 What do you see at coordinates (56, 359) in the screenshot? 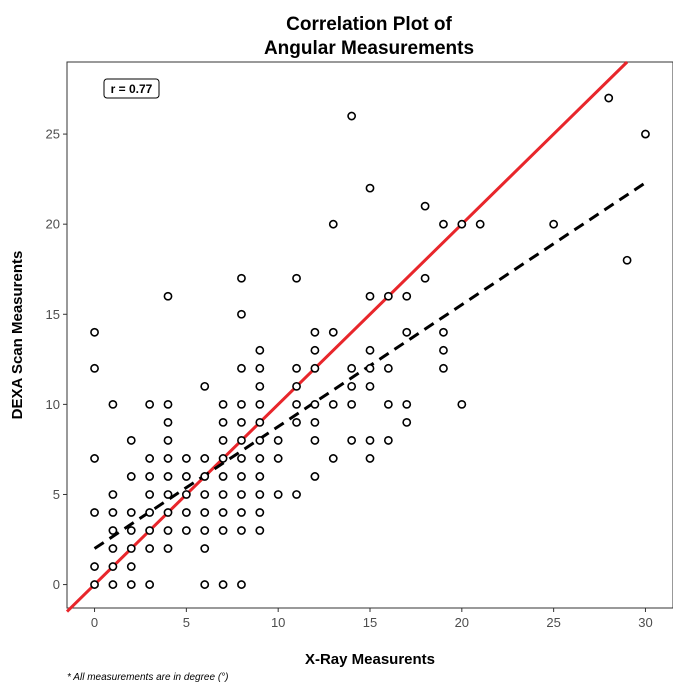
I see `y-axis: 0 5 10 15 20 25` at bounding box center [56, 359].